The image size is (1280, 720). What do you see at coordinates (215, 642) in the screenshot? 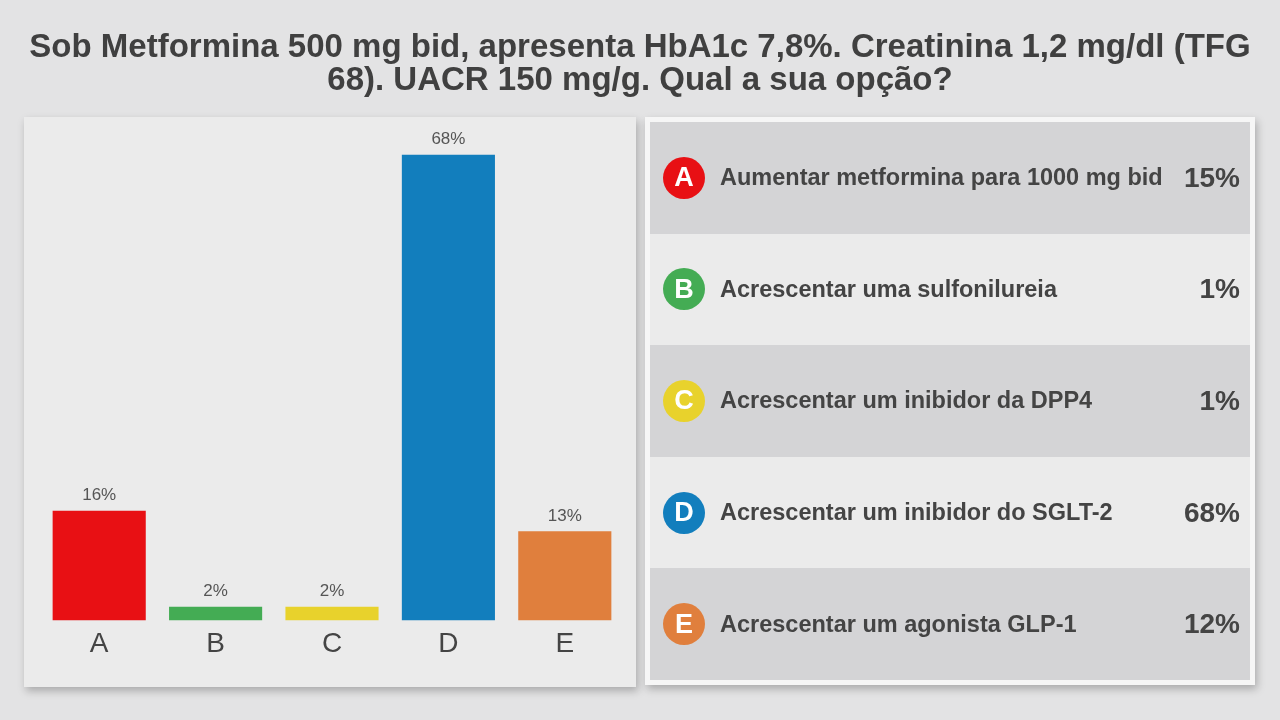
I see `x-tick-label: B` at bounding box center [215, 642].